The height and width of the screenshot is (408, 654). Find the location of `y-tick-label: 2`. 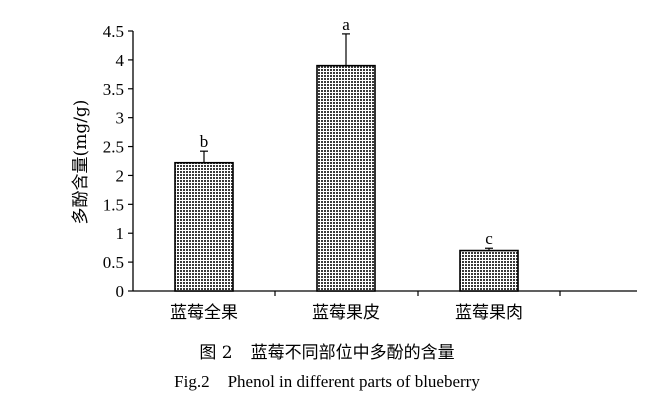

y-tick-label: 2 is located at coordinates (120, 175).